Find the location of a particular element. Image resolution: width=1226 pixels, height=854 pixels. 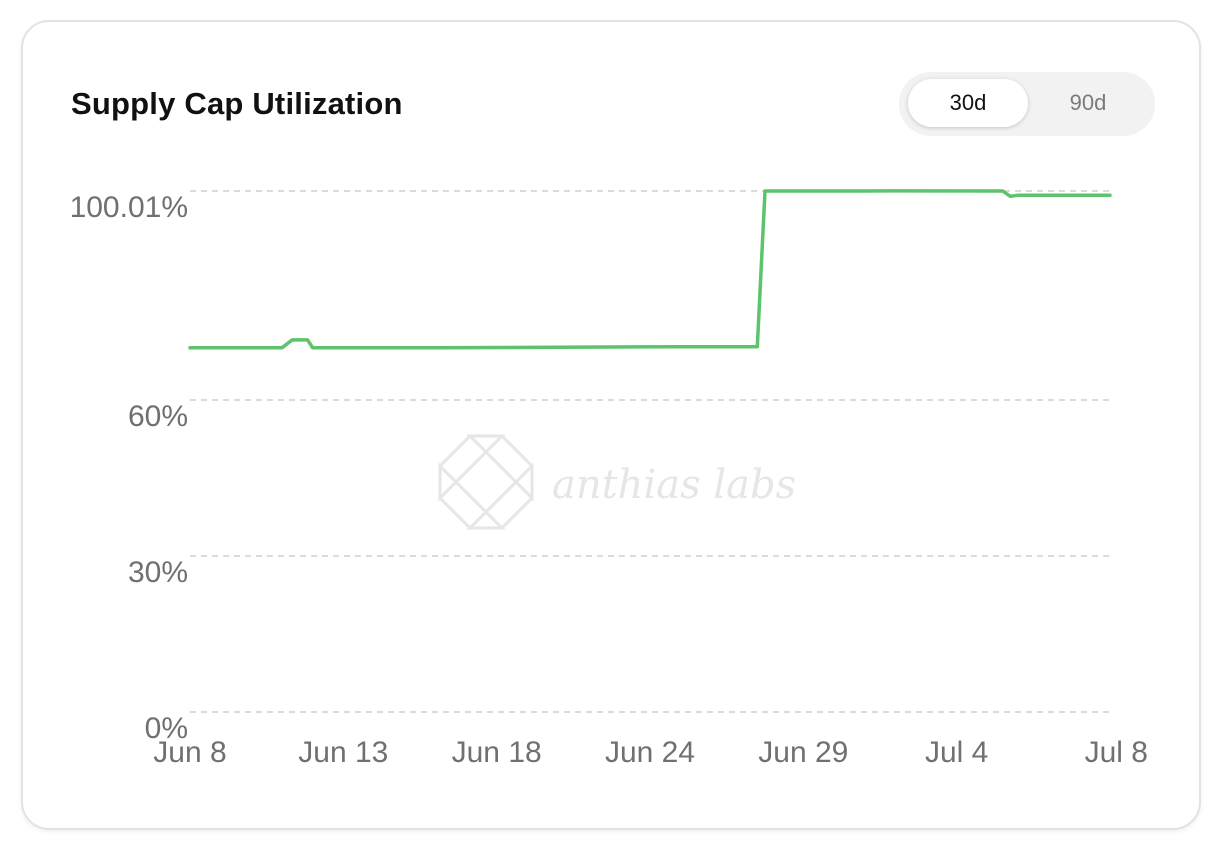

y-tick-label: 60% is located at coordinates (158, 416).